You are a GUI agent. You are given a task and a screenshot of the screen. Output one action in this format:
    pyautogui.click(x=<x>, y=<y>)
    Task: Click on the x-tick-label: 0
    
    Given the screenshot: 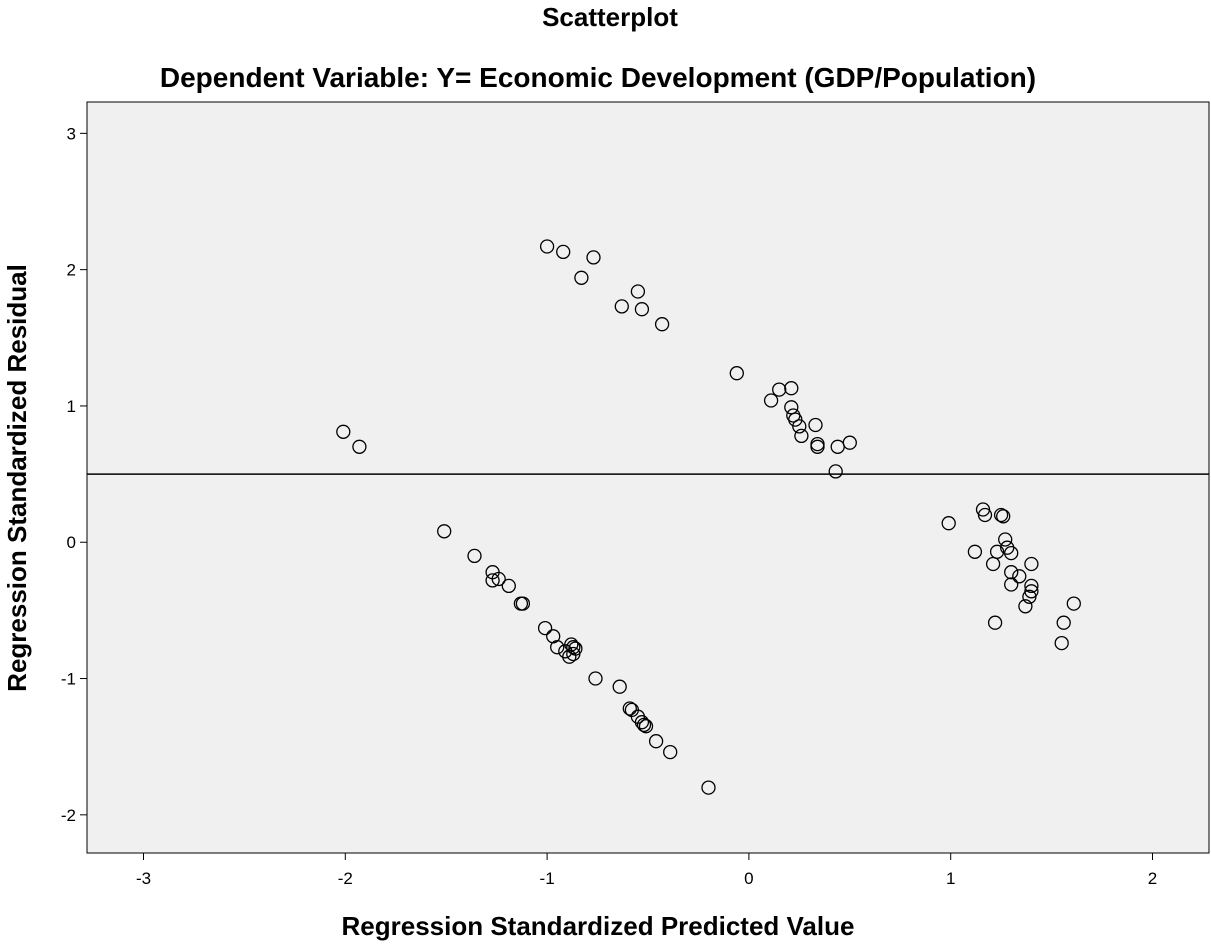 What is the action you would take?
    pyautogui.click(x=748, y=878)
    